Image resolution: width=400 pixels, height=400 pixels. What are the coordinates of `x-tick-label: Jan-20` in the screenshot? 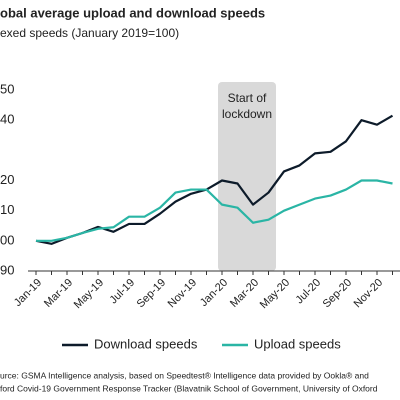 It's located at (214, 293).